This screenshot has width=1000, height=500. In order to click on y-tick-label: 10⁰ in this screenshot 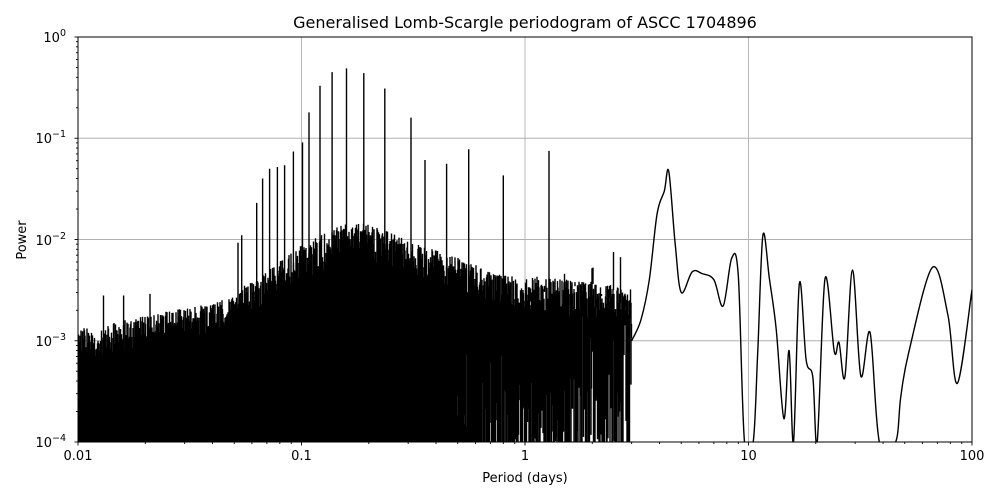, I will do `click(54, 37)`.